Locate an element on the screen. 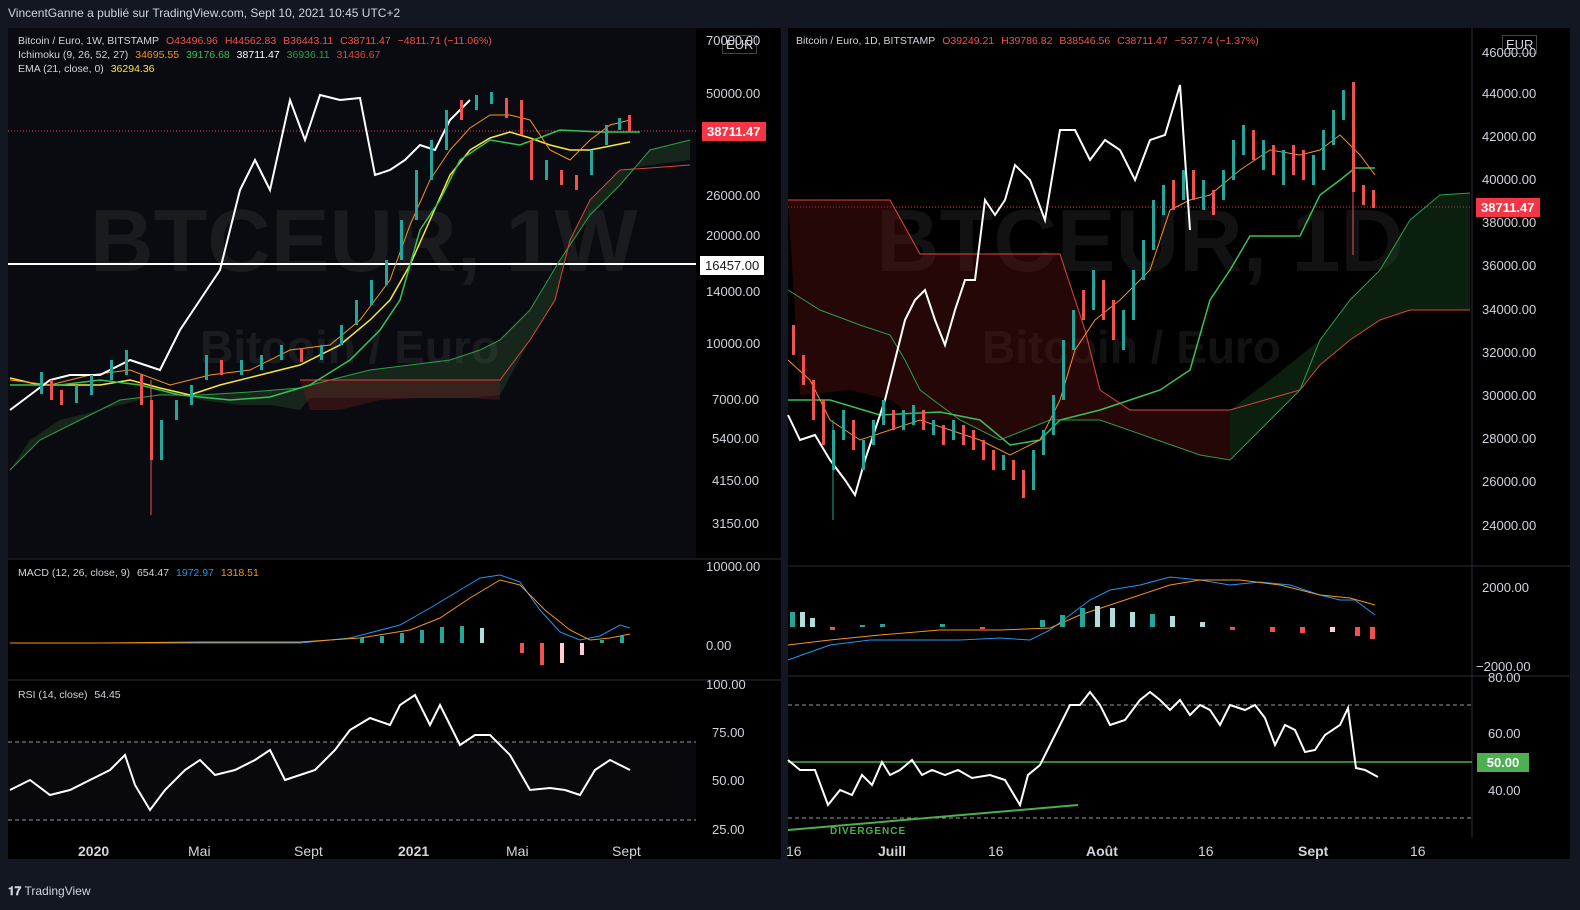 The width and height of the screenshot is (1580, 910). right-symbol-title: Bitcoin / Euro, 1D, BITSTAMP is located at coordinates (866, 41).